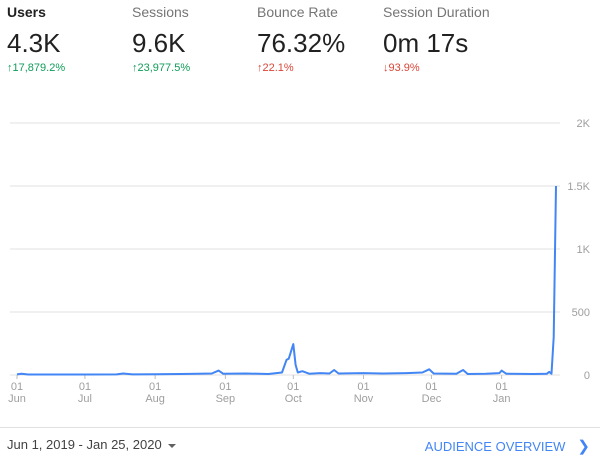 Image resolution: width=600 pixels, height=460 pixels. What do you see at coordinates (171, 445) in the screenshot?
I see `caret-down-icon` at bounding box center [171, 445].